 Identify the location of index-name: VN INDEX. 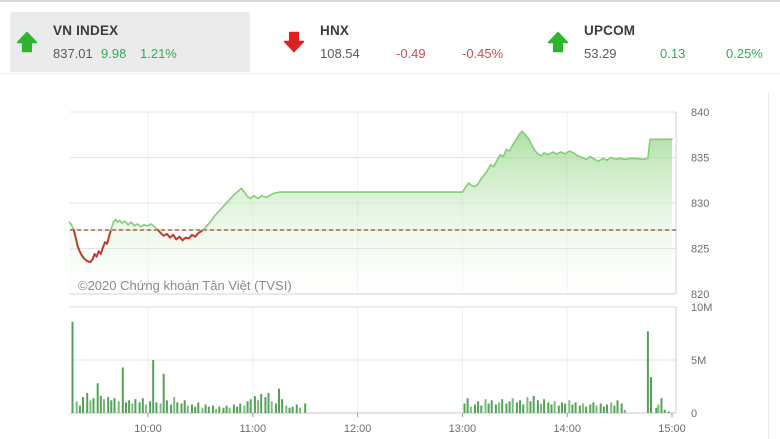
(86, 30).